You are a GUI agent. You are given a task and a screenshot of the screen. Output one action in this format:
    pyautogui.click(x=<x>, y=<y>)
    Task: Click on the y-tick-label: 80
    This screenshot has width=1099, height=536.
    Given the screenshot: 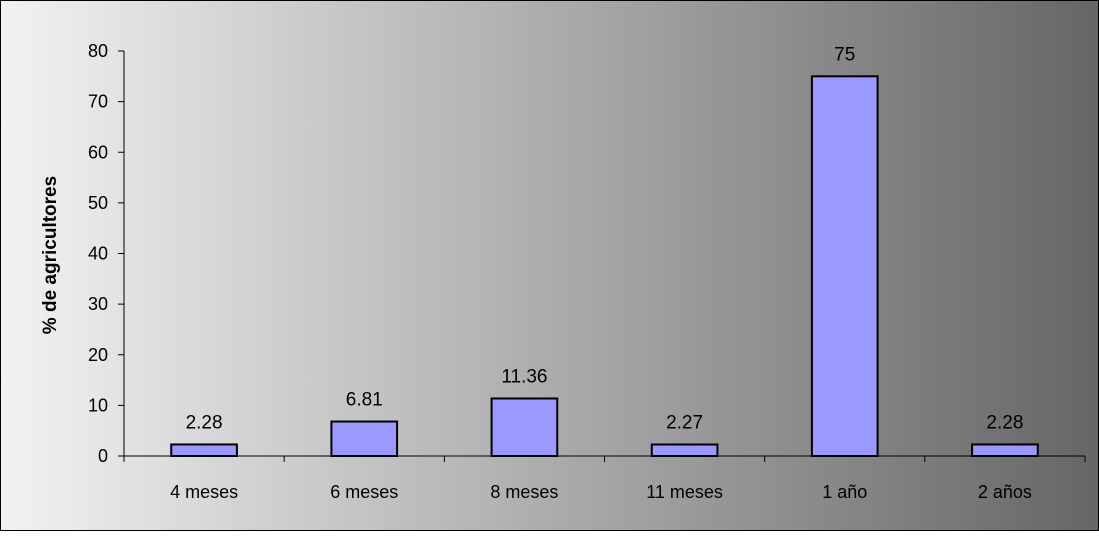 What is the action you would take?
    pyautogui.click(x=98, y=51)
    